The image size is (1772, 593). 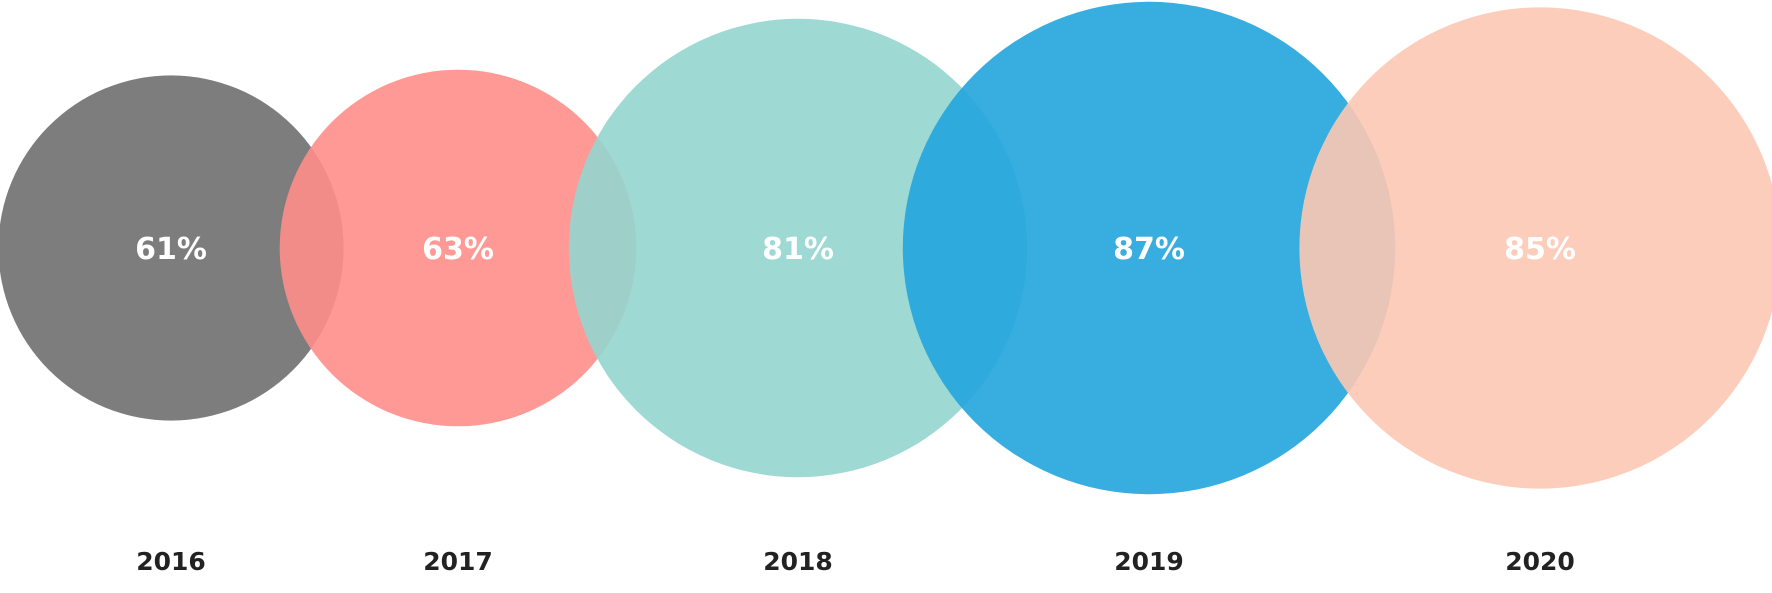 I want to click on year-label-2018: 2018, so click(x=798, y=561).